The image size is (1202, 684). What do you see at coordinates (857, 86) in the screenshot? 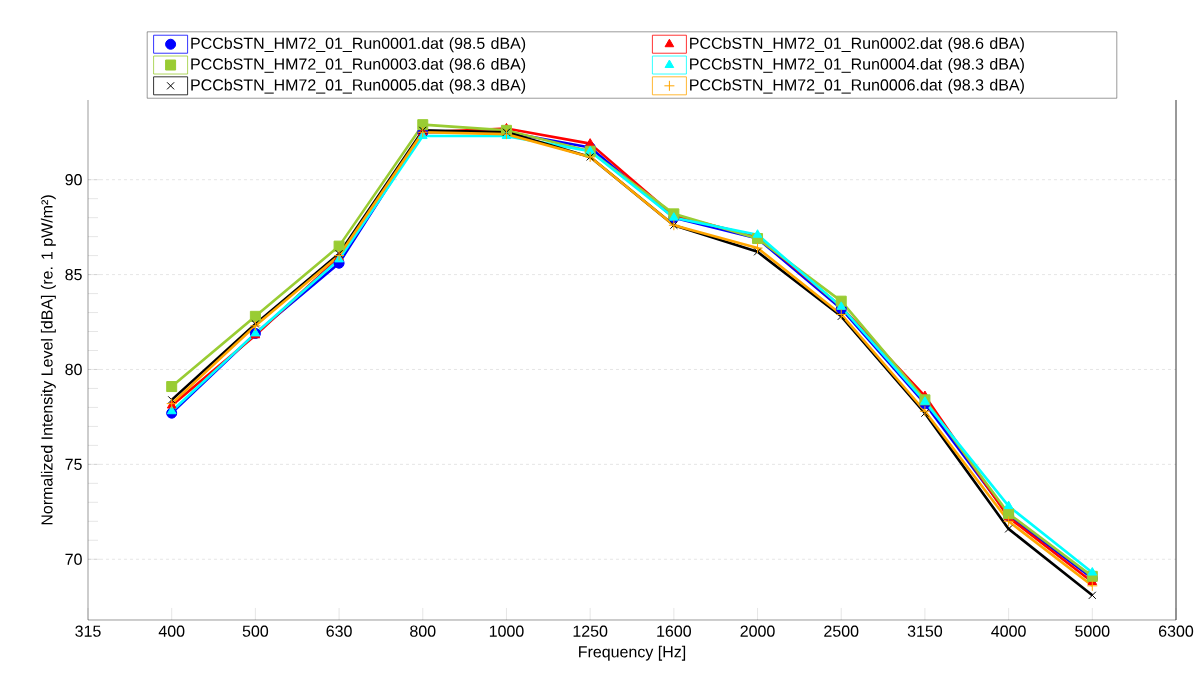
I see `legend-label: PCCbSTN_HM72_01_Run0006.dat (98.3 dBA)` at bounding box center [857, 86].